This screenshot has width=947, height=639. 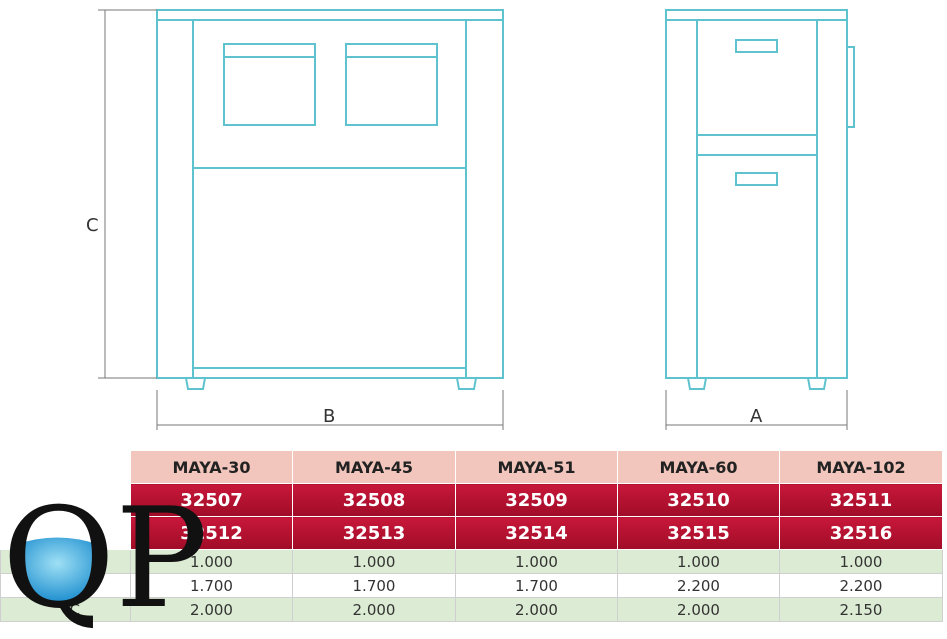 What do you see at coordinates (374, 500) in the screenshot?
I see `table-cell: 32508` at bounding box center [374, 500].